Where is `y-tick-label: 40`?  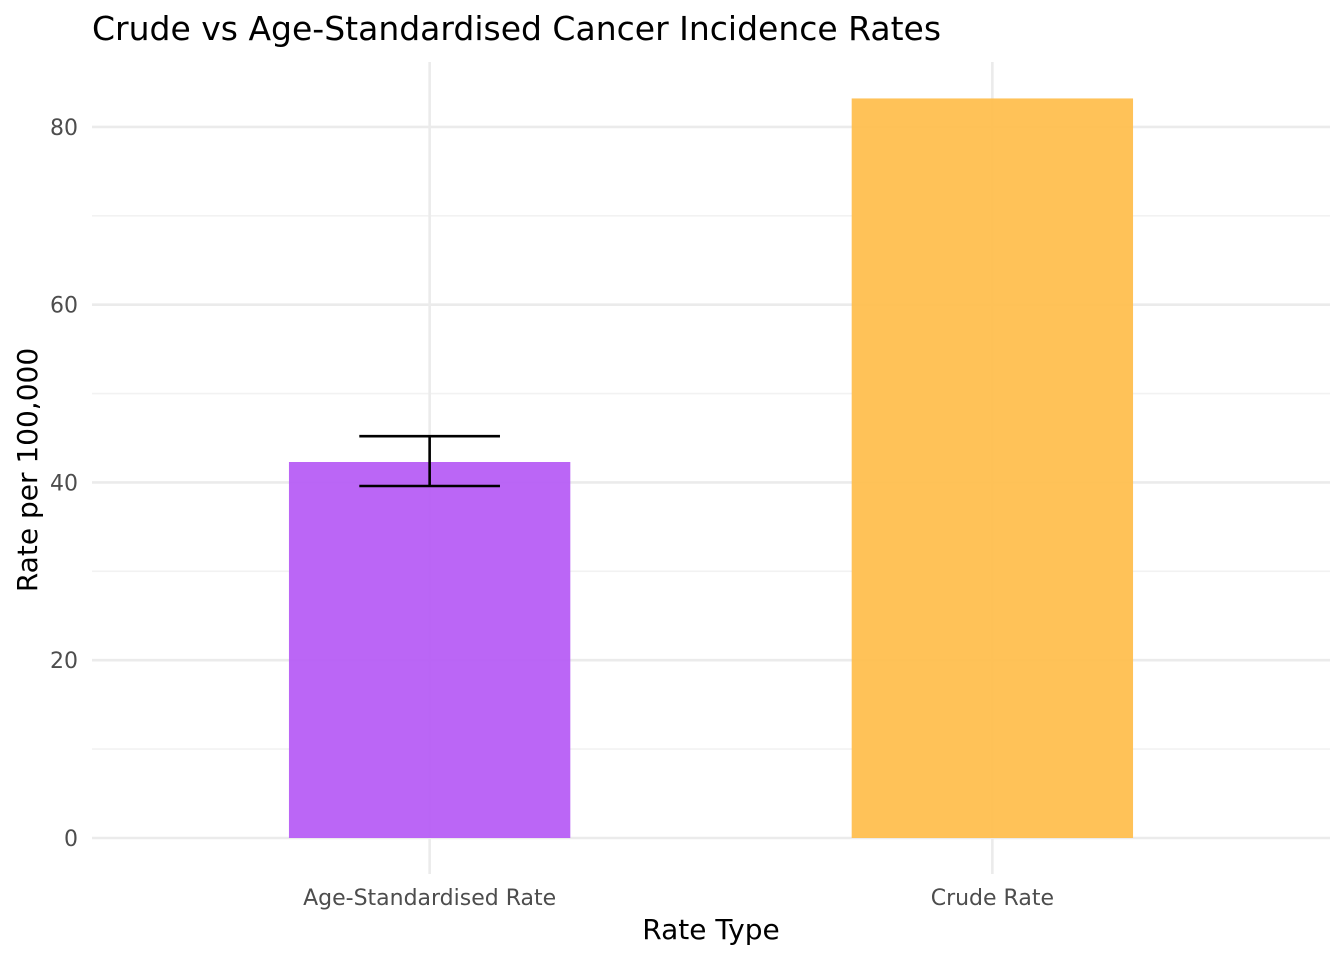 y-tick-label: 40 is located at coordinates (64, 483).